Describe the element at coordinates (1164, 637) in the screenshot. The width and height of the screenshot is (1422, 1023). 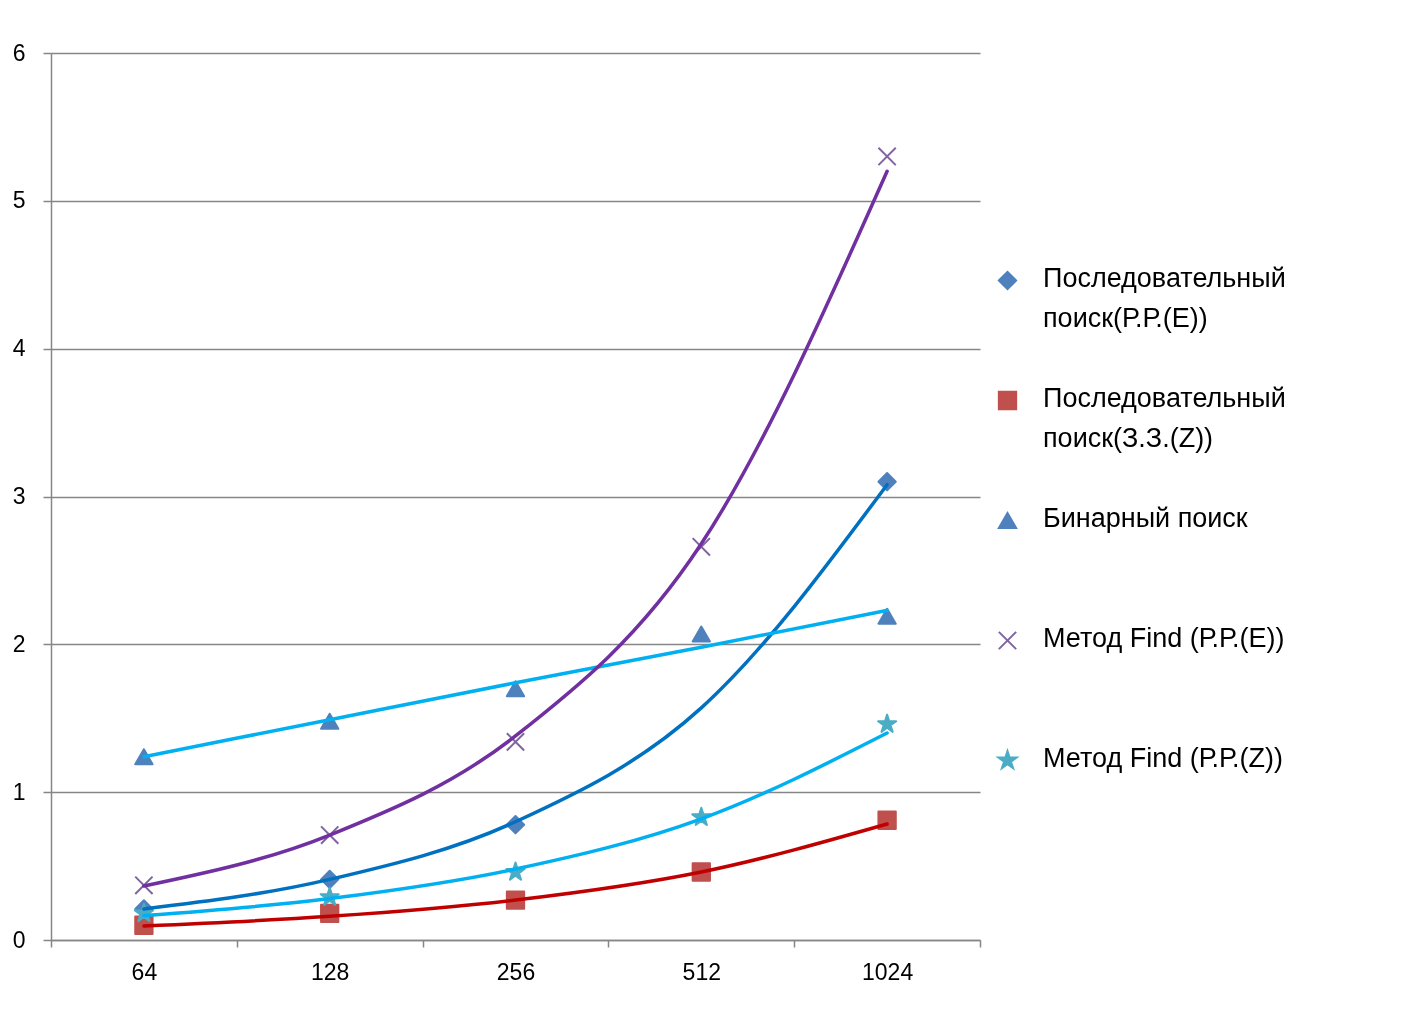
I see `legend-label: Метод Find (Р.Р.(E))` at that location.